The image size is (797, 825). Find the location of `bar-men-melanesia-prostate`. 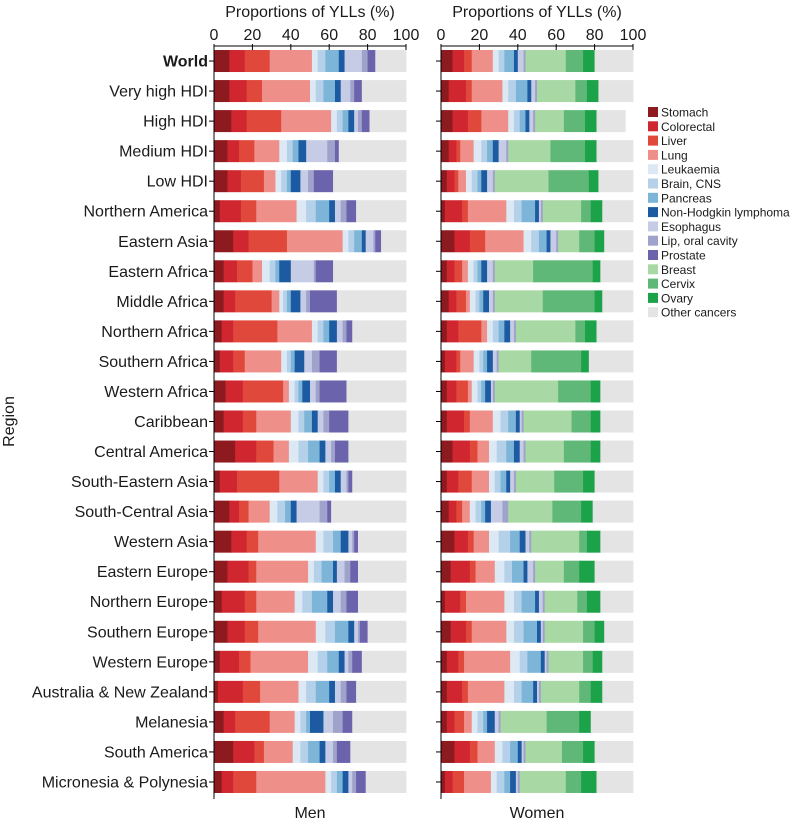

bar-men-melanesia-prostate is located at coordinates (347, 721).